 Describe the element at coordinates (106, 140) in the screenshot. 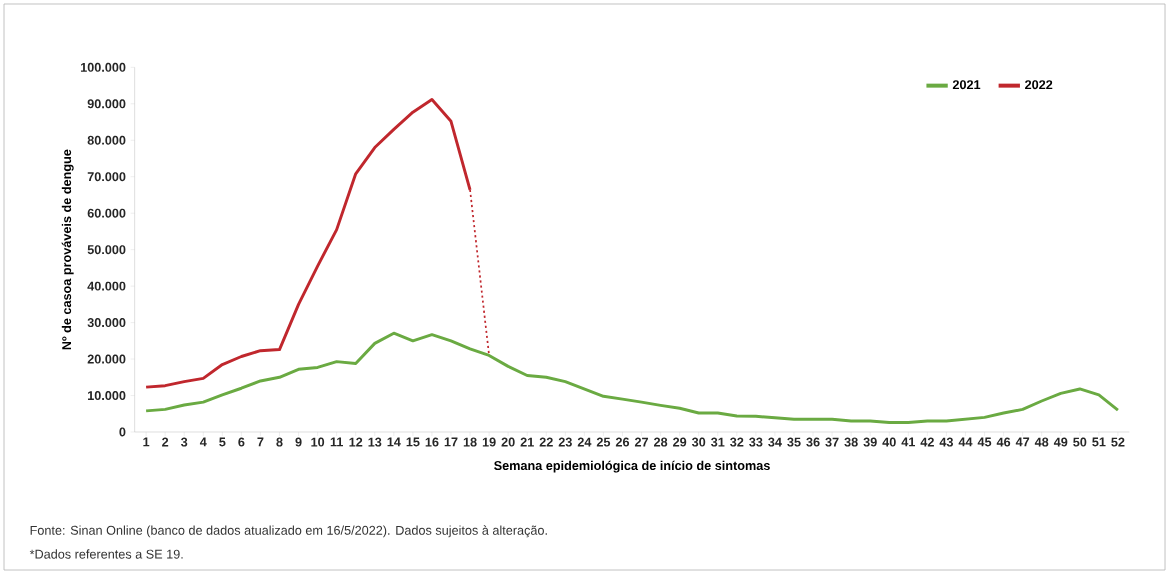

I see `y-tick-label: 80.000` at that location.